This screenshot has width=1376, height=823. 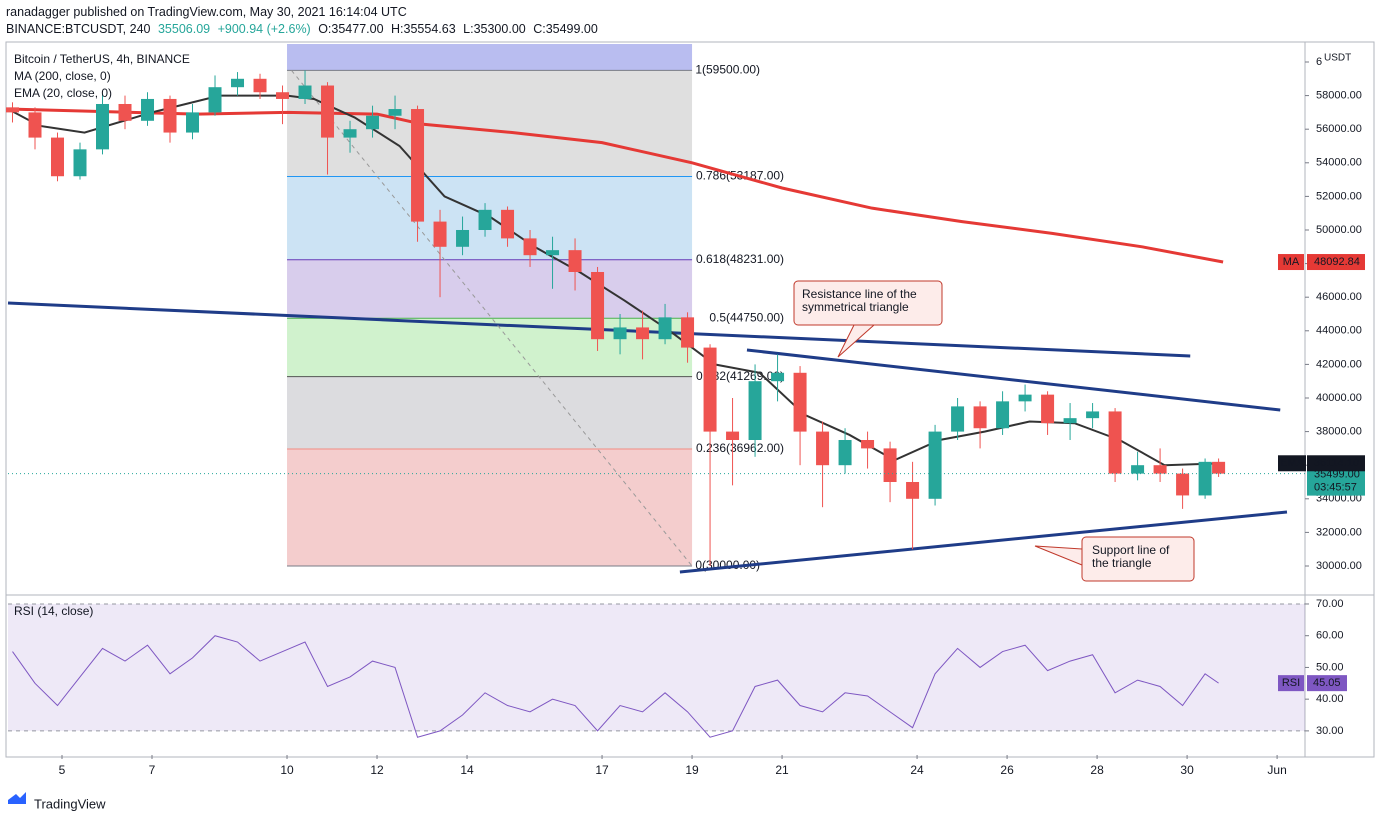 I want to click on x-tick-label: 10, so click(x=287, y=770).